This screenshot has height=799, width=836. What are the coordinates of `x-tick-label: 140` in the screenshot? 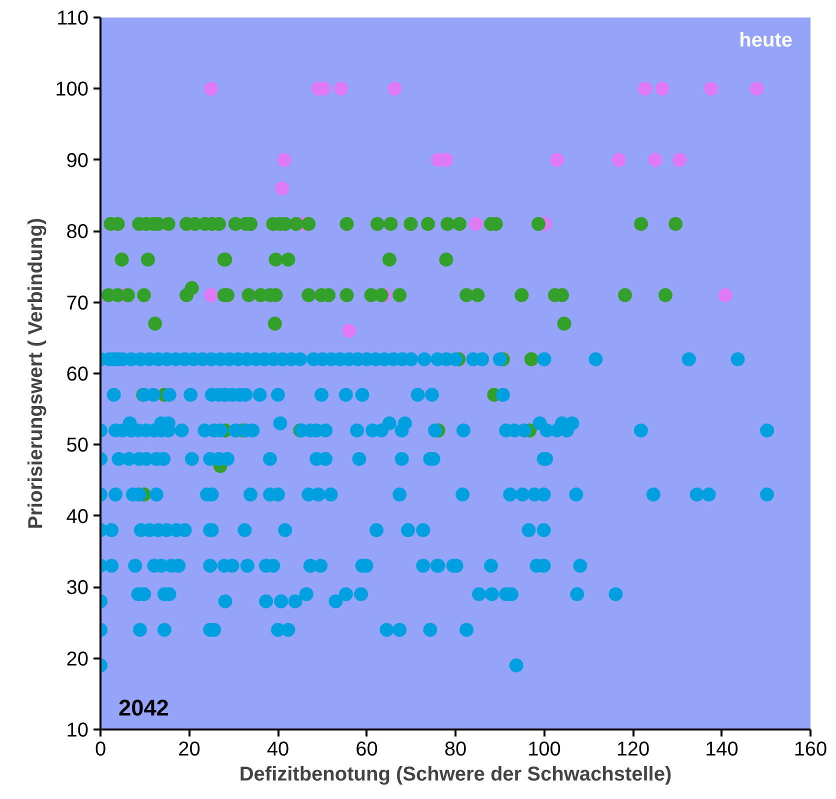 It's located at (721, 749).